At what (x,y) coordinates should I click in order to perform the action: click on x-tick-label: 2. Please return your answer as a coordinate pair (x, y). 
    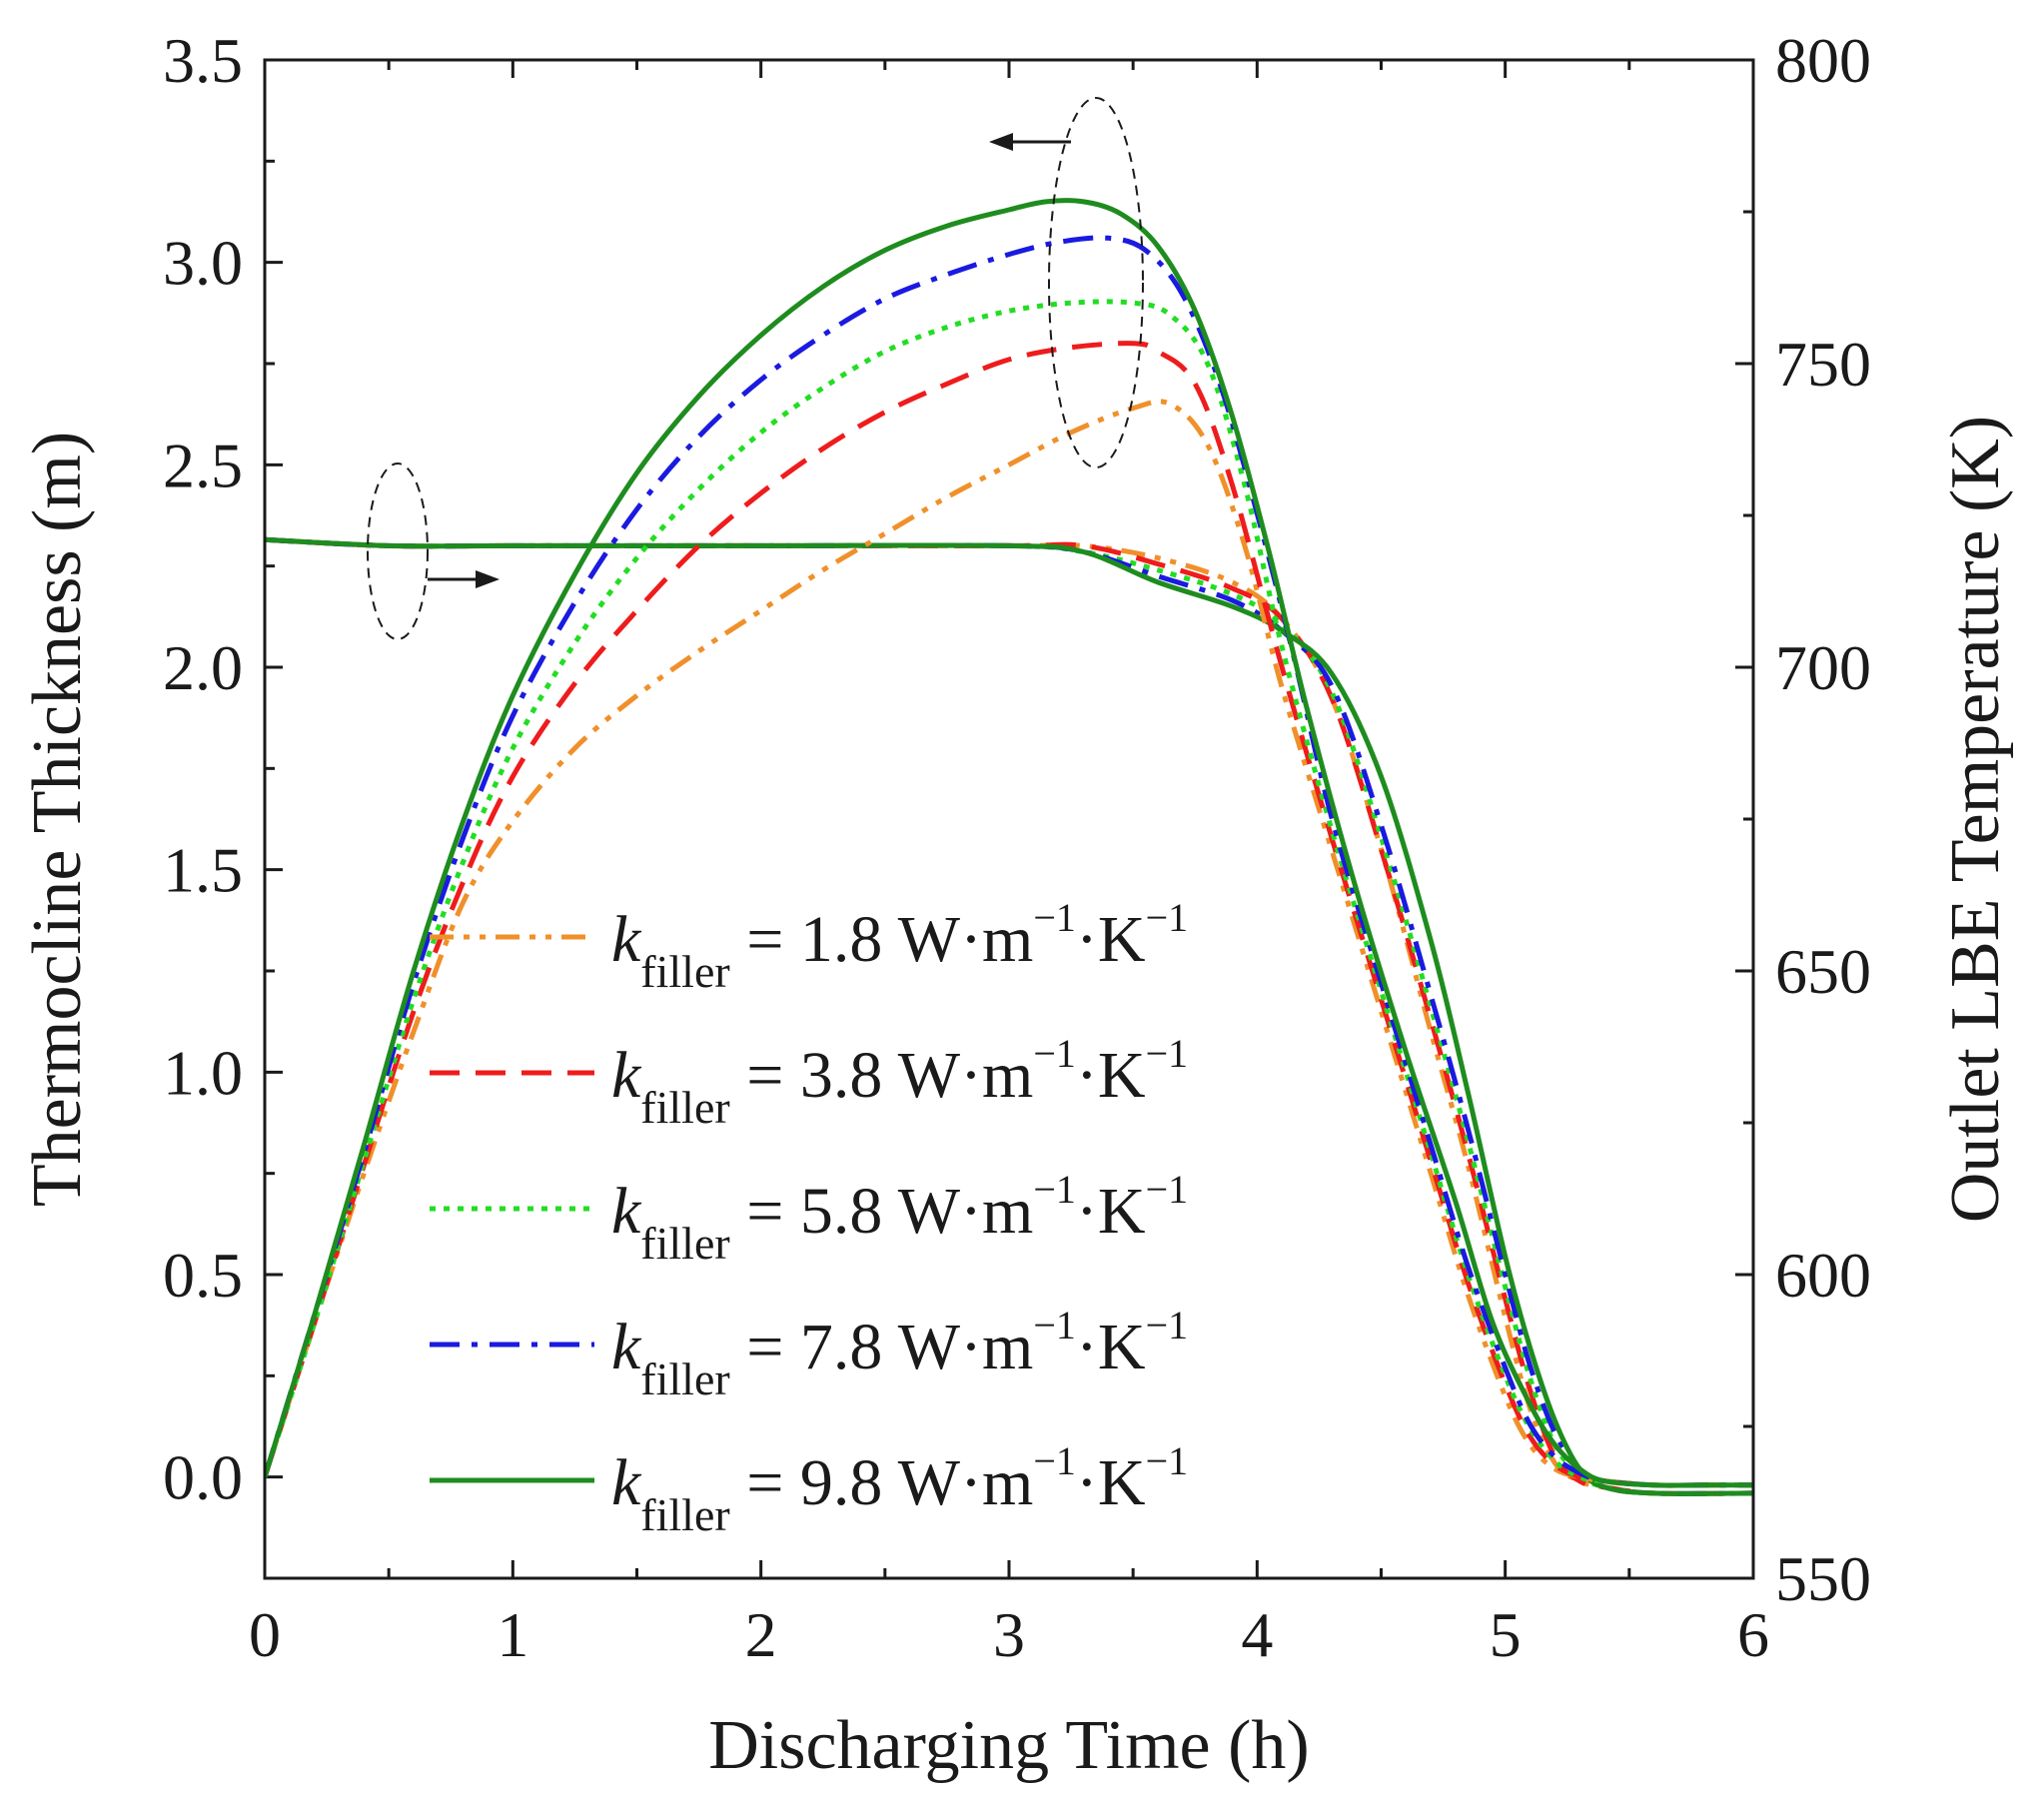
    Looking at the image, I should click on (761, 1634).